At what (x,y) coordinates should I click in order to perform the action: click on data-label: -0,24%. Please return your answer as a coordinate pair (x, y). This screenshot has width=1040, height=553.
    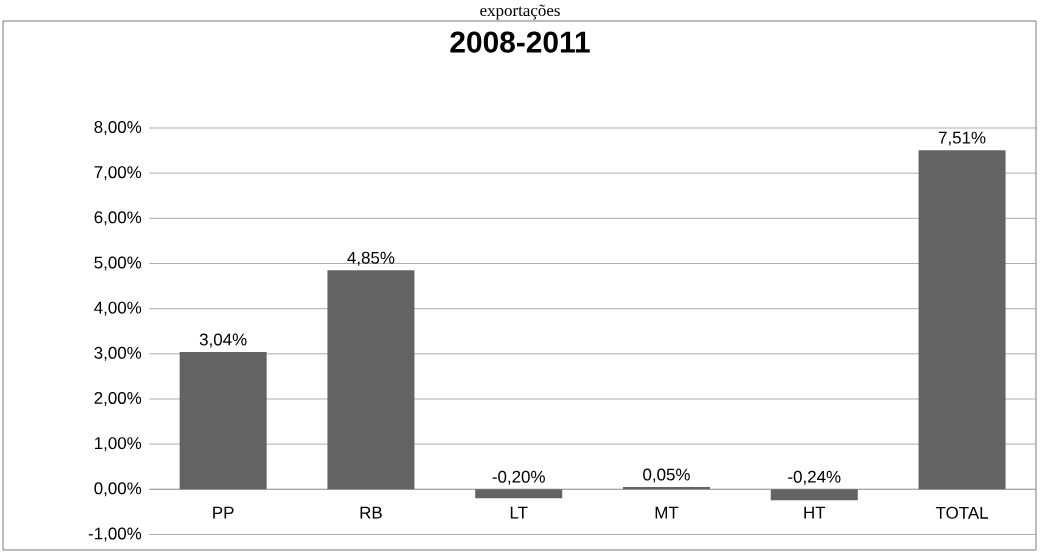
    Looking at the image, I should click on (814, 477).